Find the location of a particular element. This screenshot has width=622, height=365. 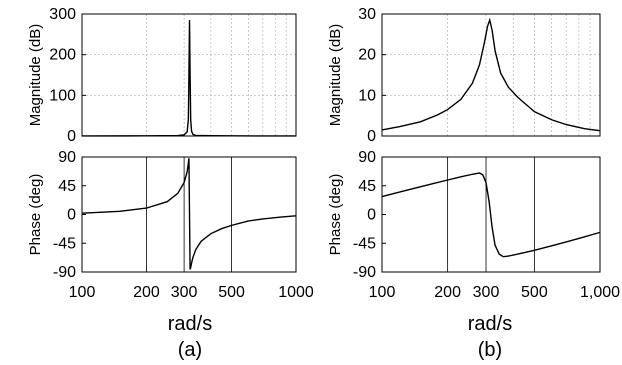

x-tick-label: 1,000 is located at coordinates (600, 292).